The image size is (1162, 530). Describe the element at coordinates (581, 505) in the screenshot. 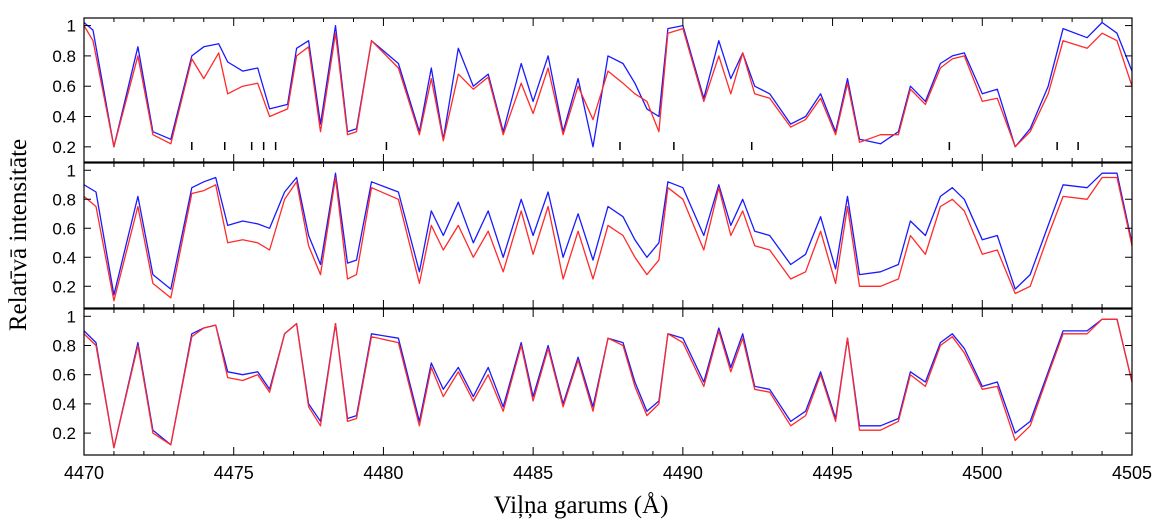

I see `x-axis-label: Viļņa garums (Å)` at that location.